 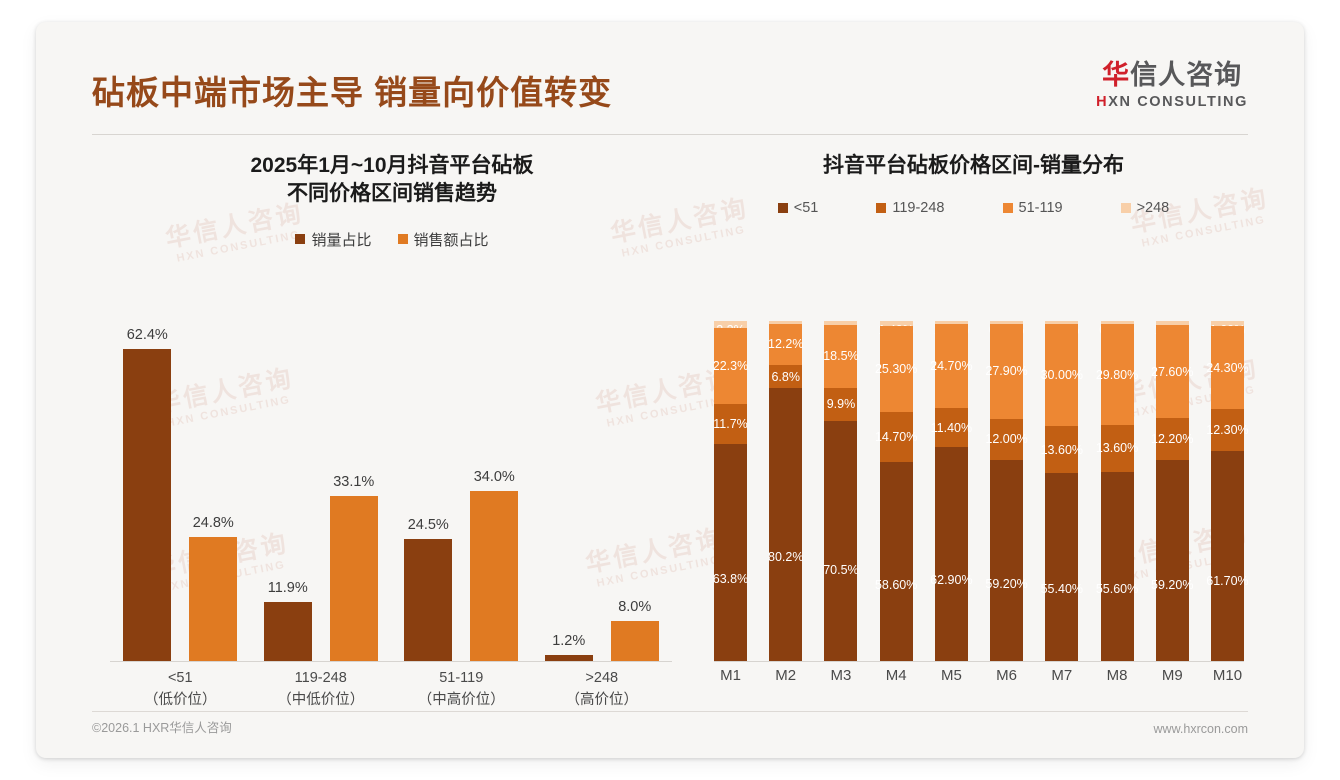 I want to click on category-label: 51-119 （中高价位）, so click(x=461, y=689).